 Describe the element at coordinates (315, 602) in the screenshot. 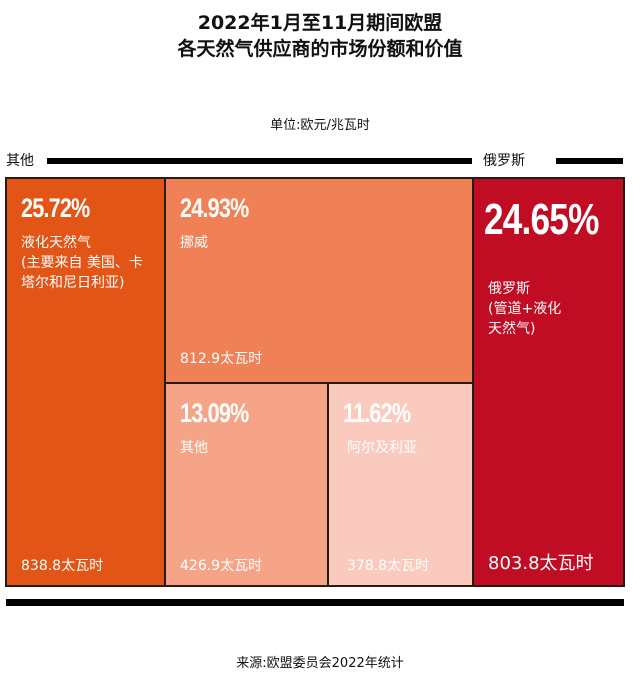

I see `bottom-bar` at that location.